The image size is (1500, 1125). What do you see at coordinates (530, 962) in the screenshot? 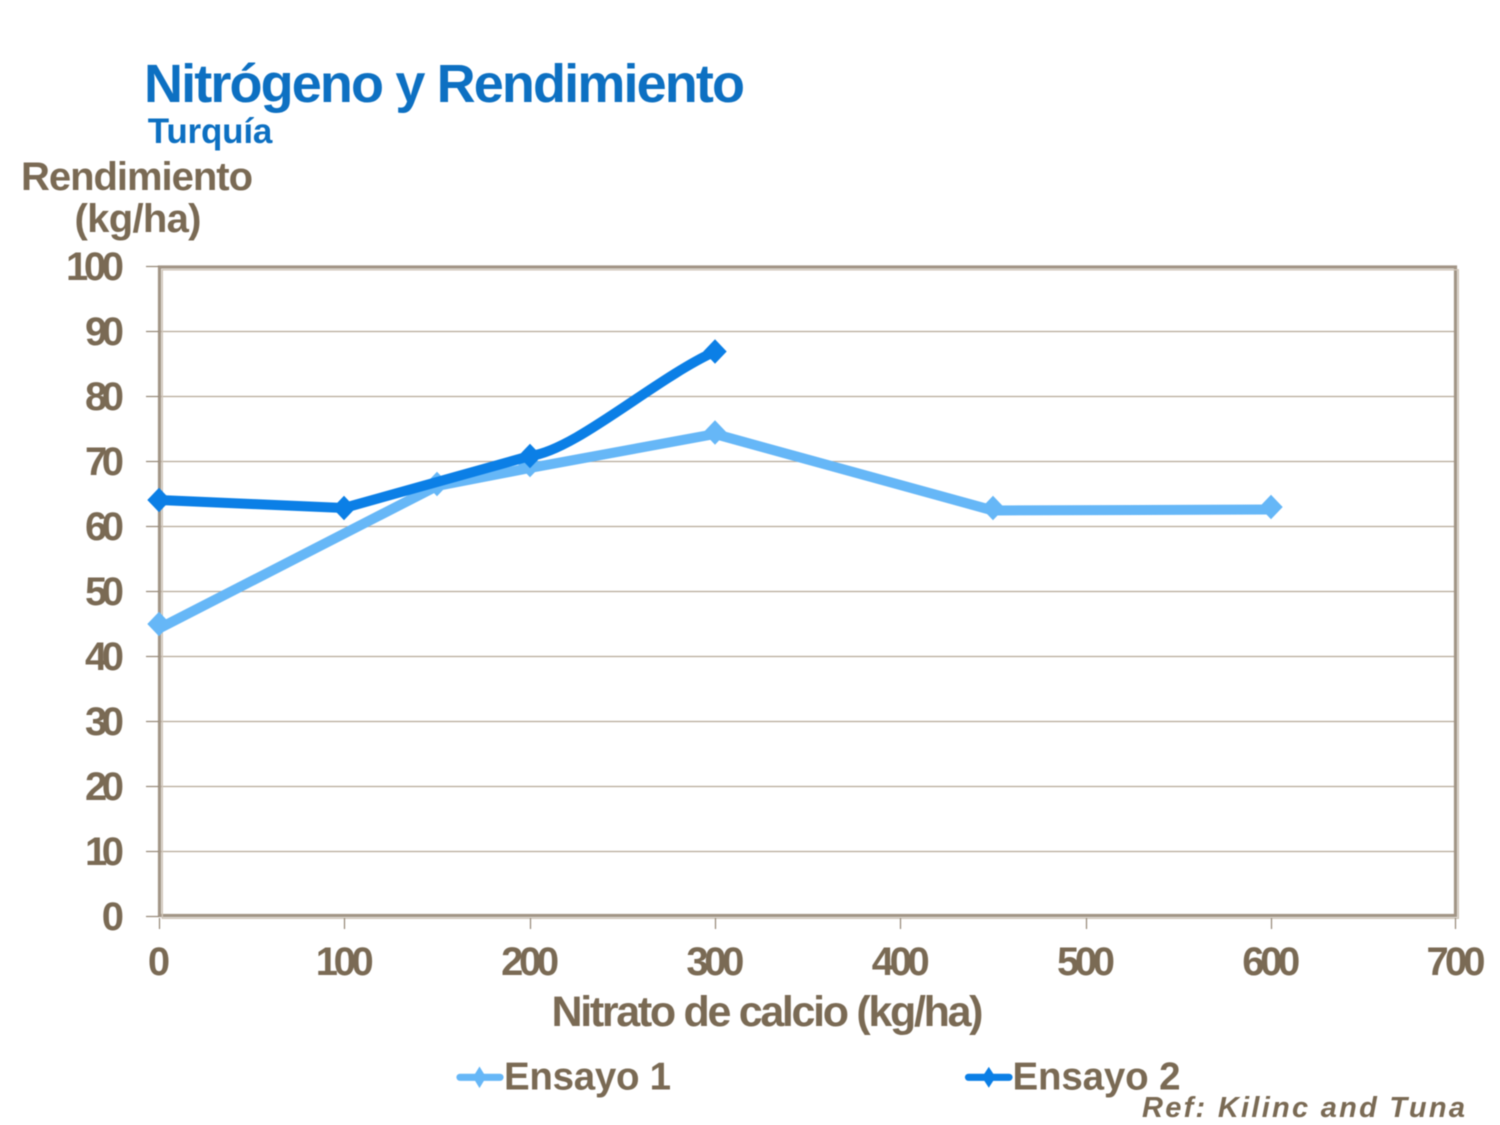
I see `svg-text: 200` at bounding box center [530, 962].